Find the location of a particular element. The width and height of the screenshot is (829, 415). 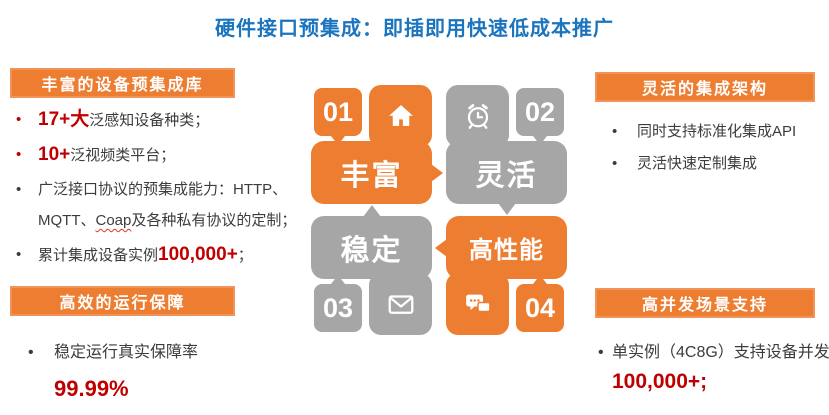

bullet-text: 及各种私有协议的定制； is located at coordinates (214, 220).